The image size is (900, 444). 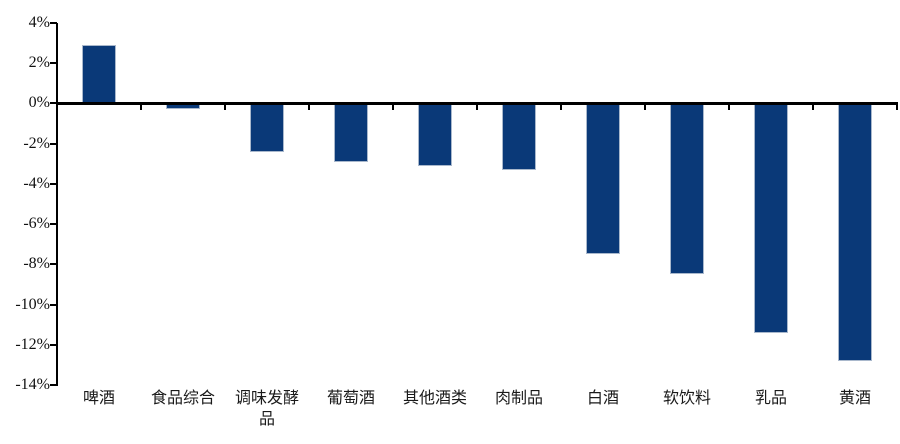 I want to click on category-label: 乳品, so click(x=771, y=398).